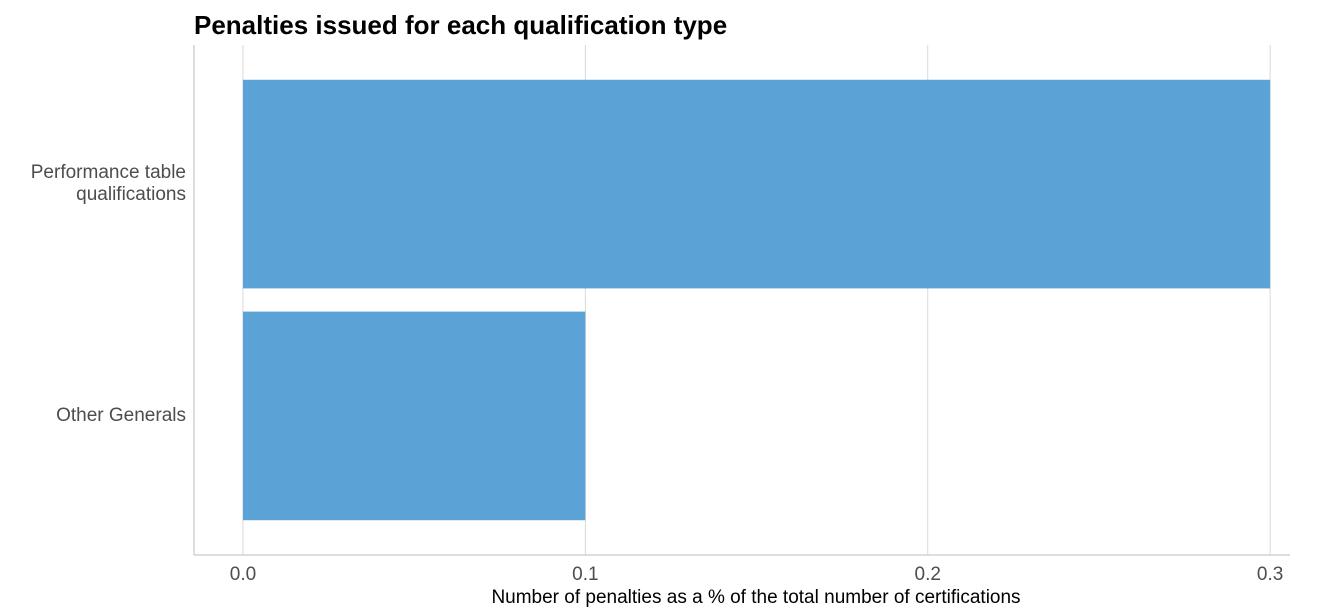 This screenshot has height=610, width=1325. Describe the element at coordinates (414, 416) in the screenshot. I see `bar` at that location.